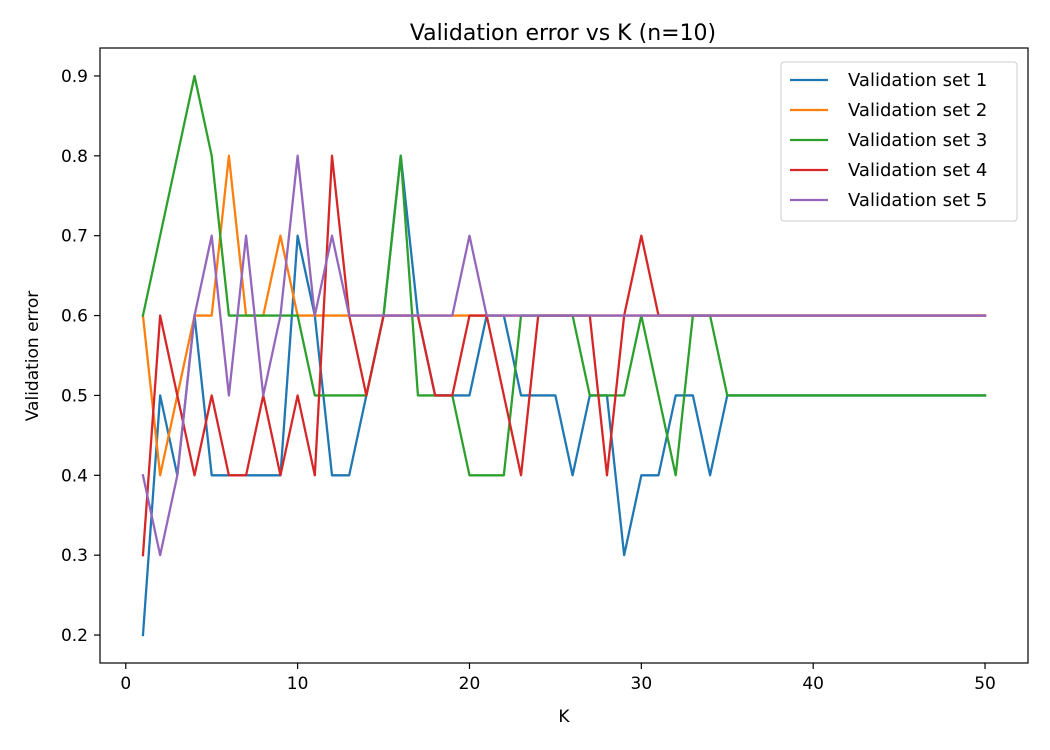 The image size is (1050, 750). I want to click on legend-label-4: Validation set 4, so click(917, 170).